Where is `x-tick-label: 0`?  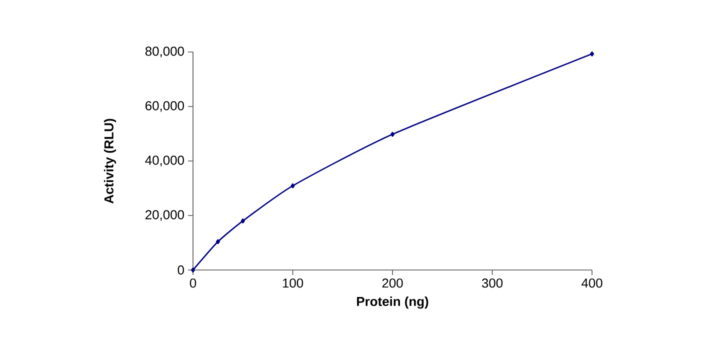
x-tick-label: 0 is located at coordinates (193, 283).